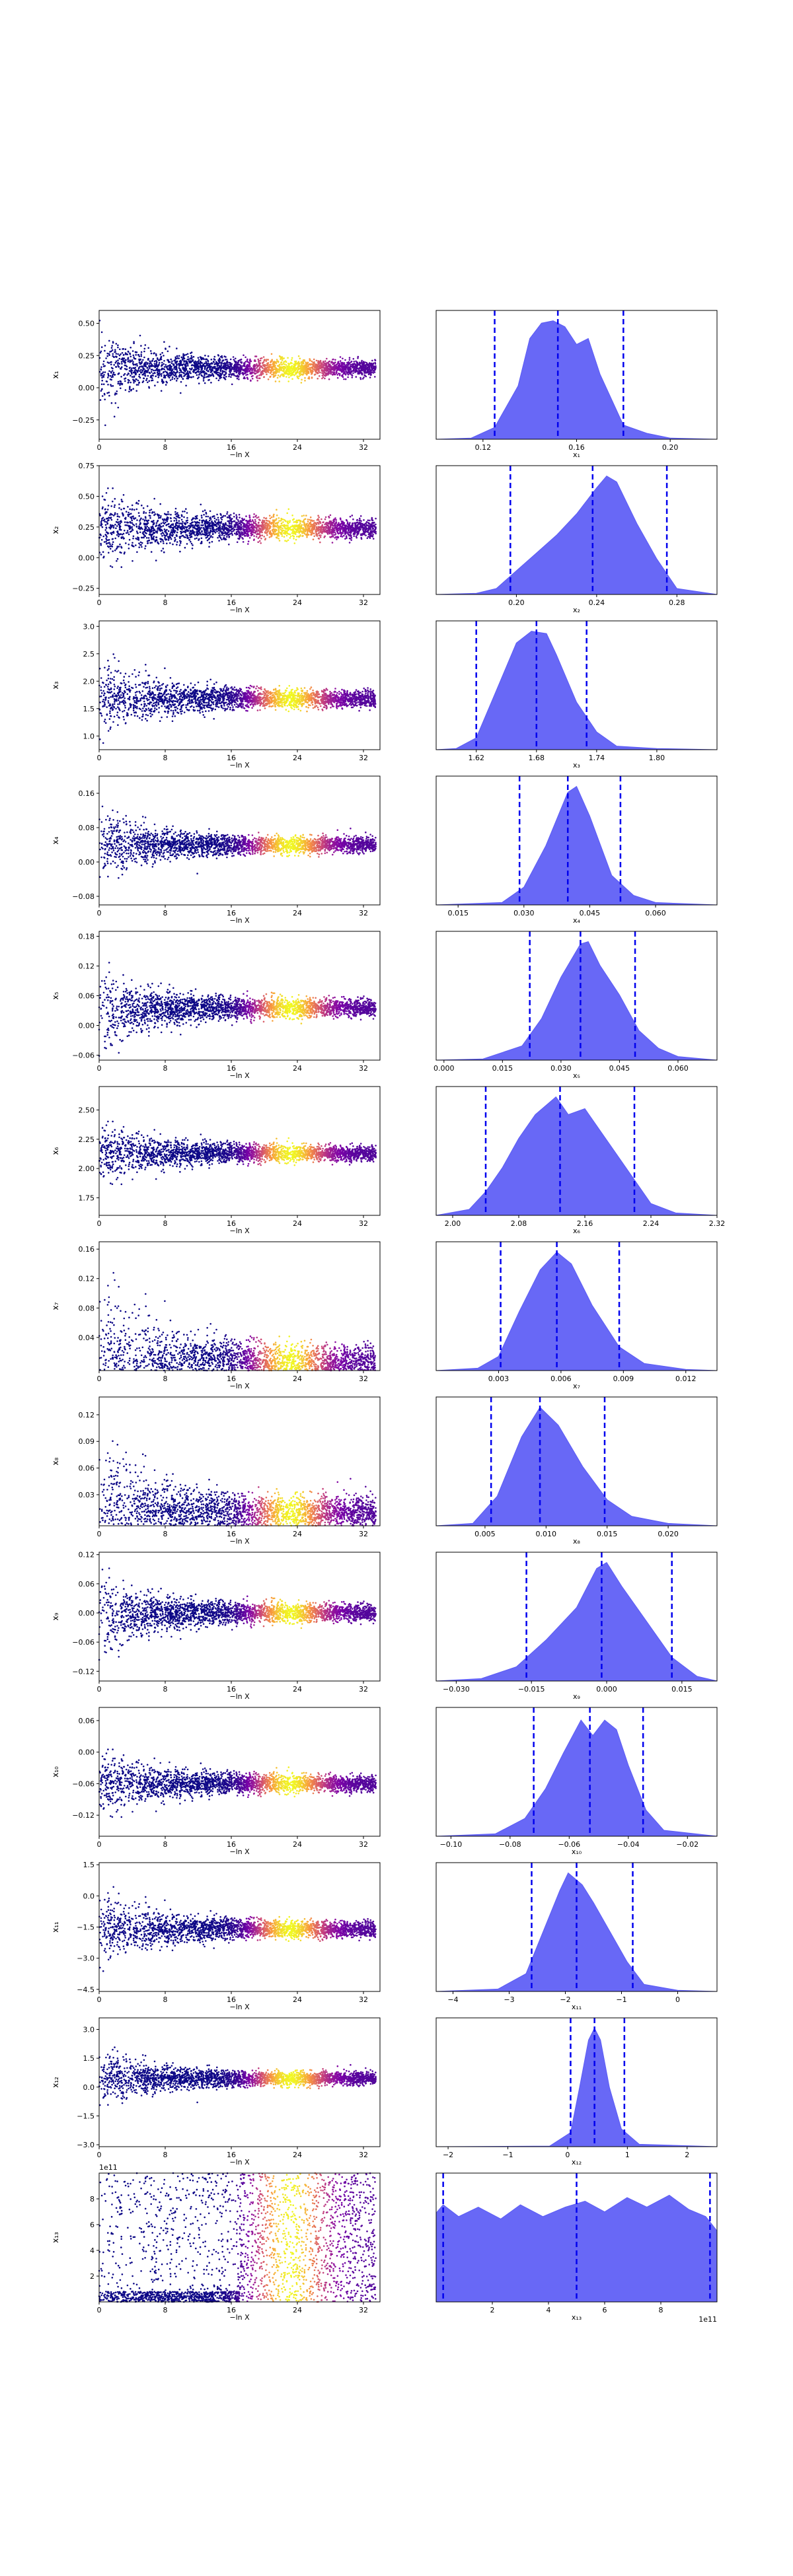  I want to click on trace-xlabel: −ln X, so click(239, 454).